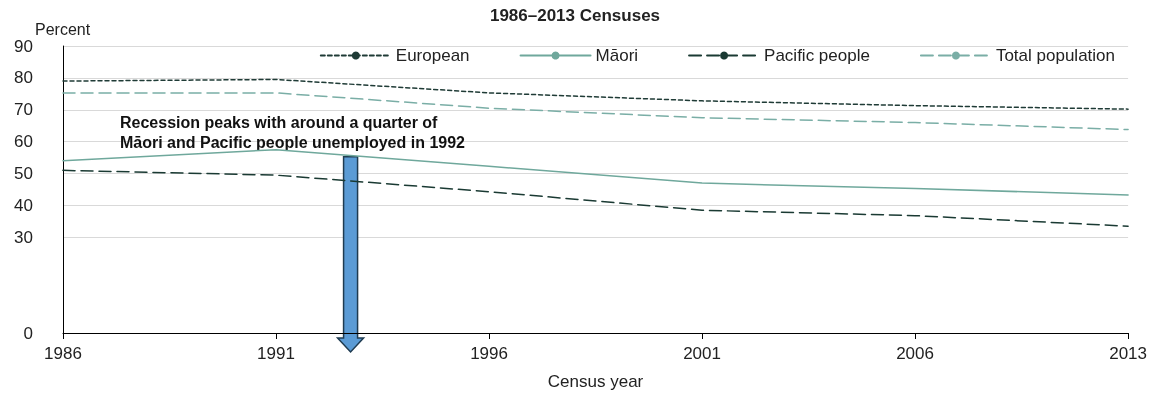 The height and width of the screenshot is (403, 1150). What do you see at coordinates (23, 174) in the screenshot?
I see `y-tick-label: 50` at bounding box center [23, 174].